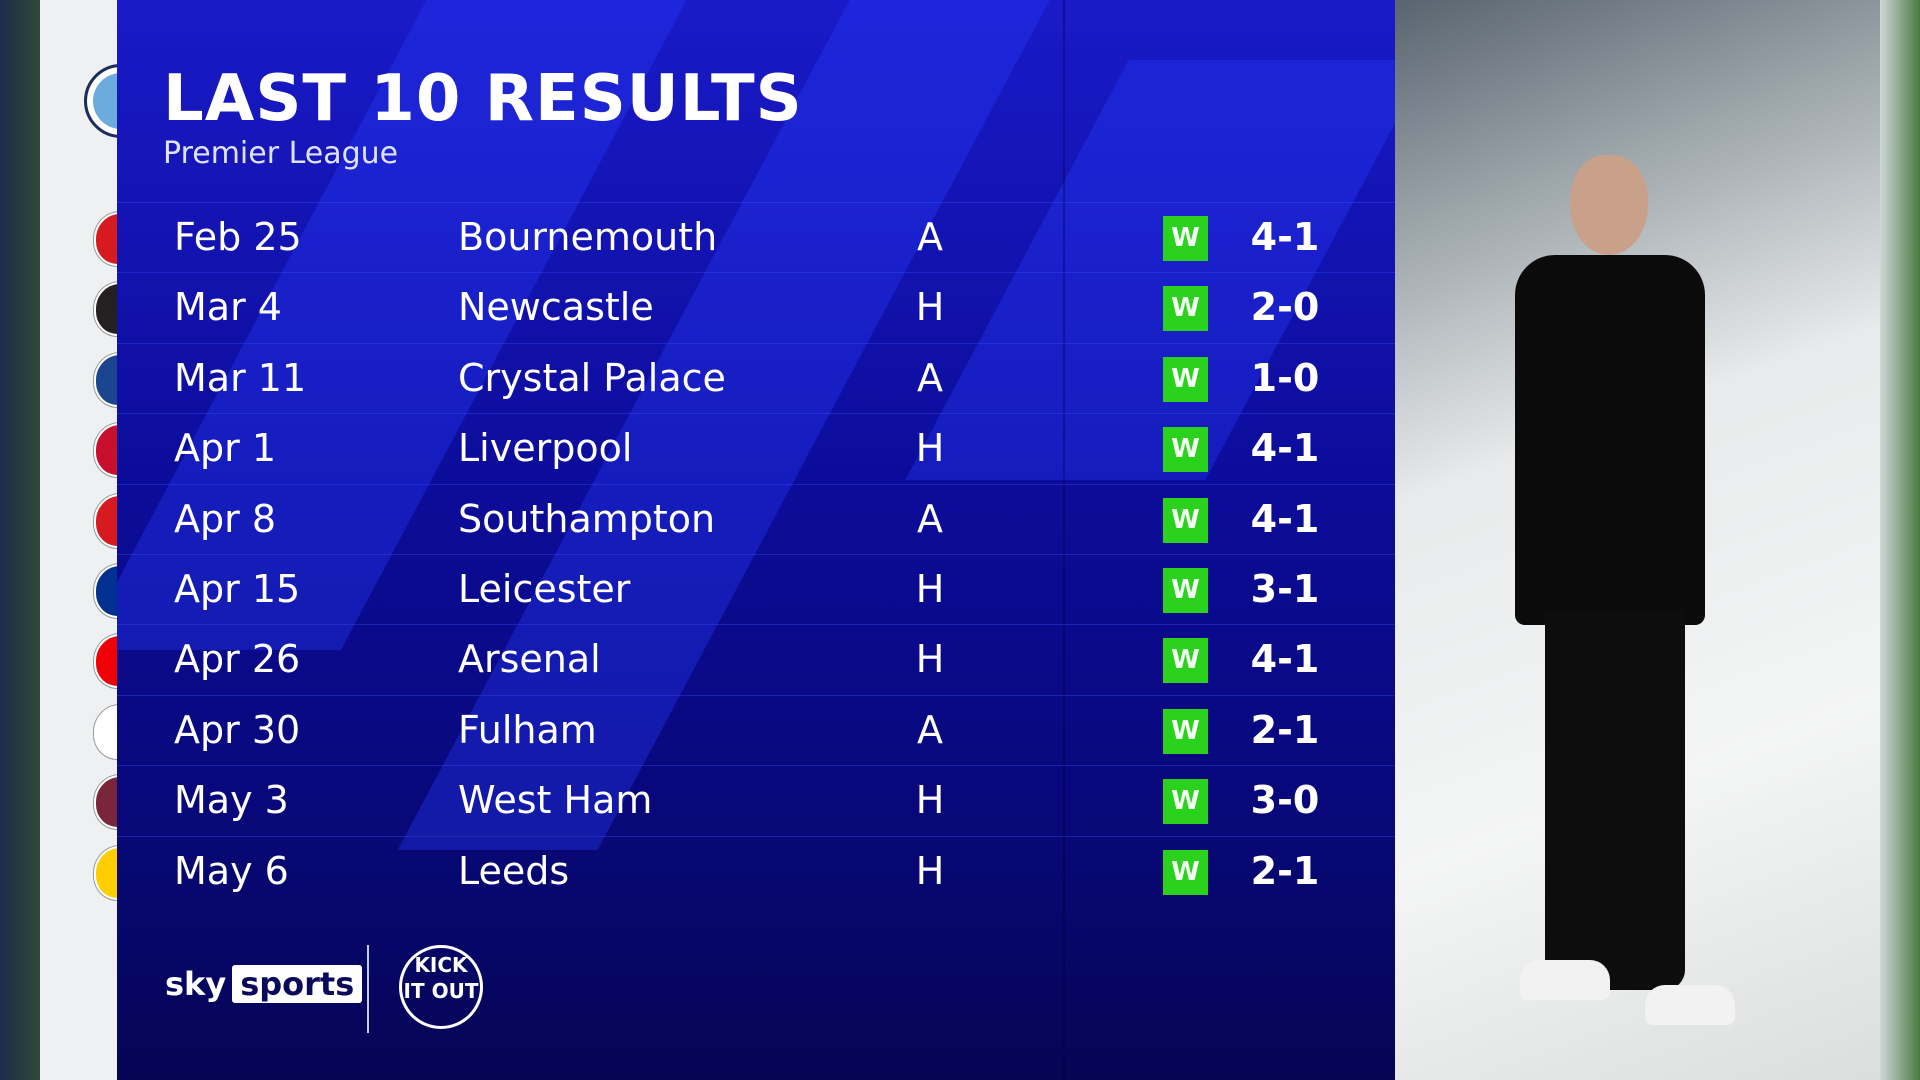  I want to click on sky-sports-logo: sky sports, so click(264, 984).